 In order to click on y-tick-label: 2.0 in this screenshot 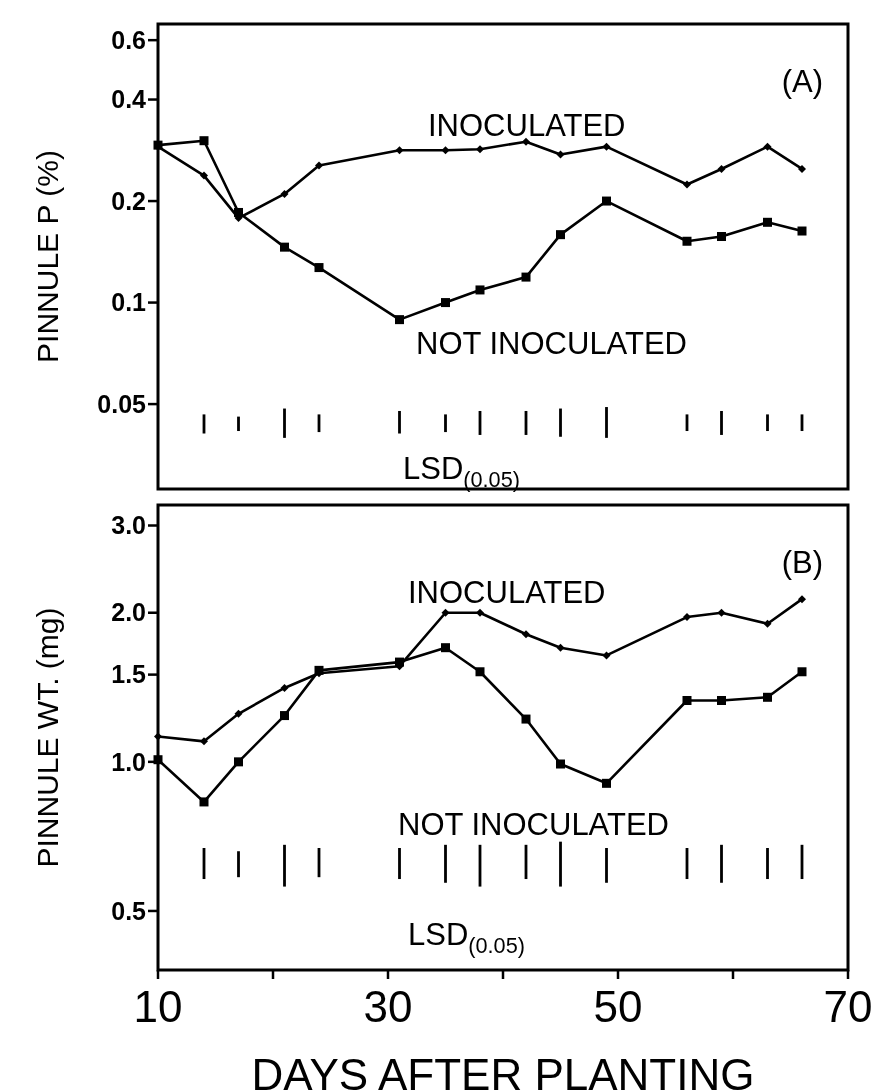, I will do `click(128, 612)`.